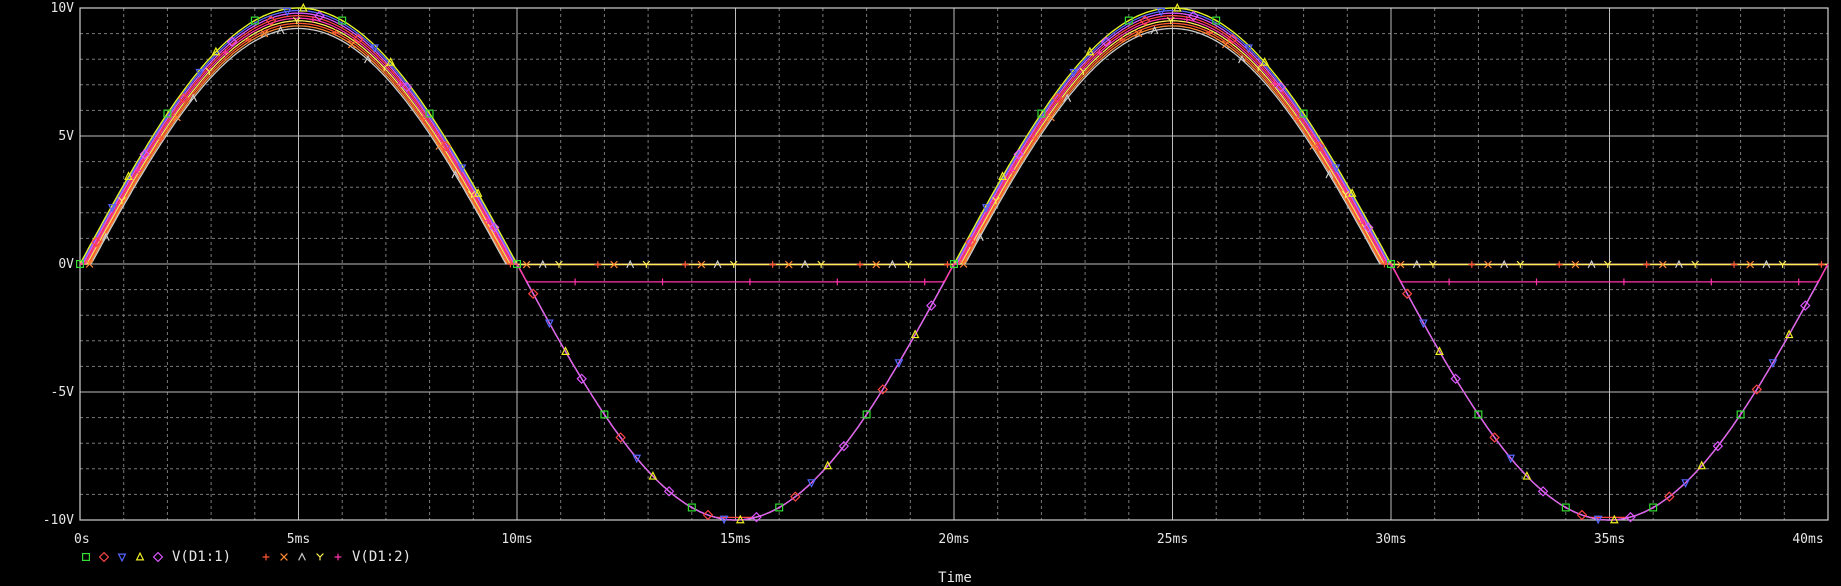  I want to click on x-tick-label: 35ms, so click(1609, 539).